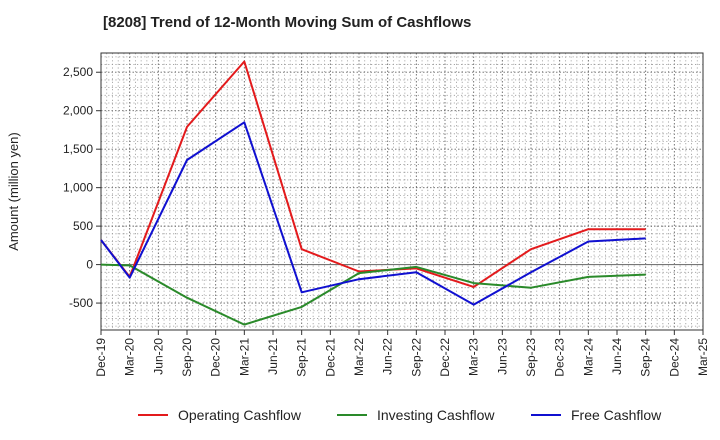 Image resolution: width=720 pixels, height=440 pixels. What do you see at coordinates (158, 356) in the screenshot?
I see `x-tick-label: Jun-20` at bounding box center [158, 356].